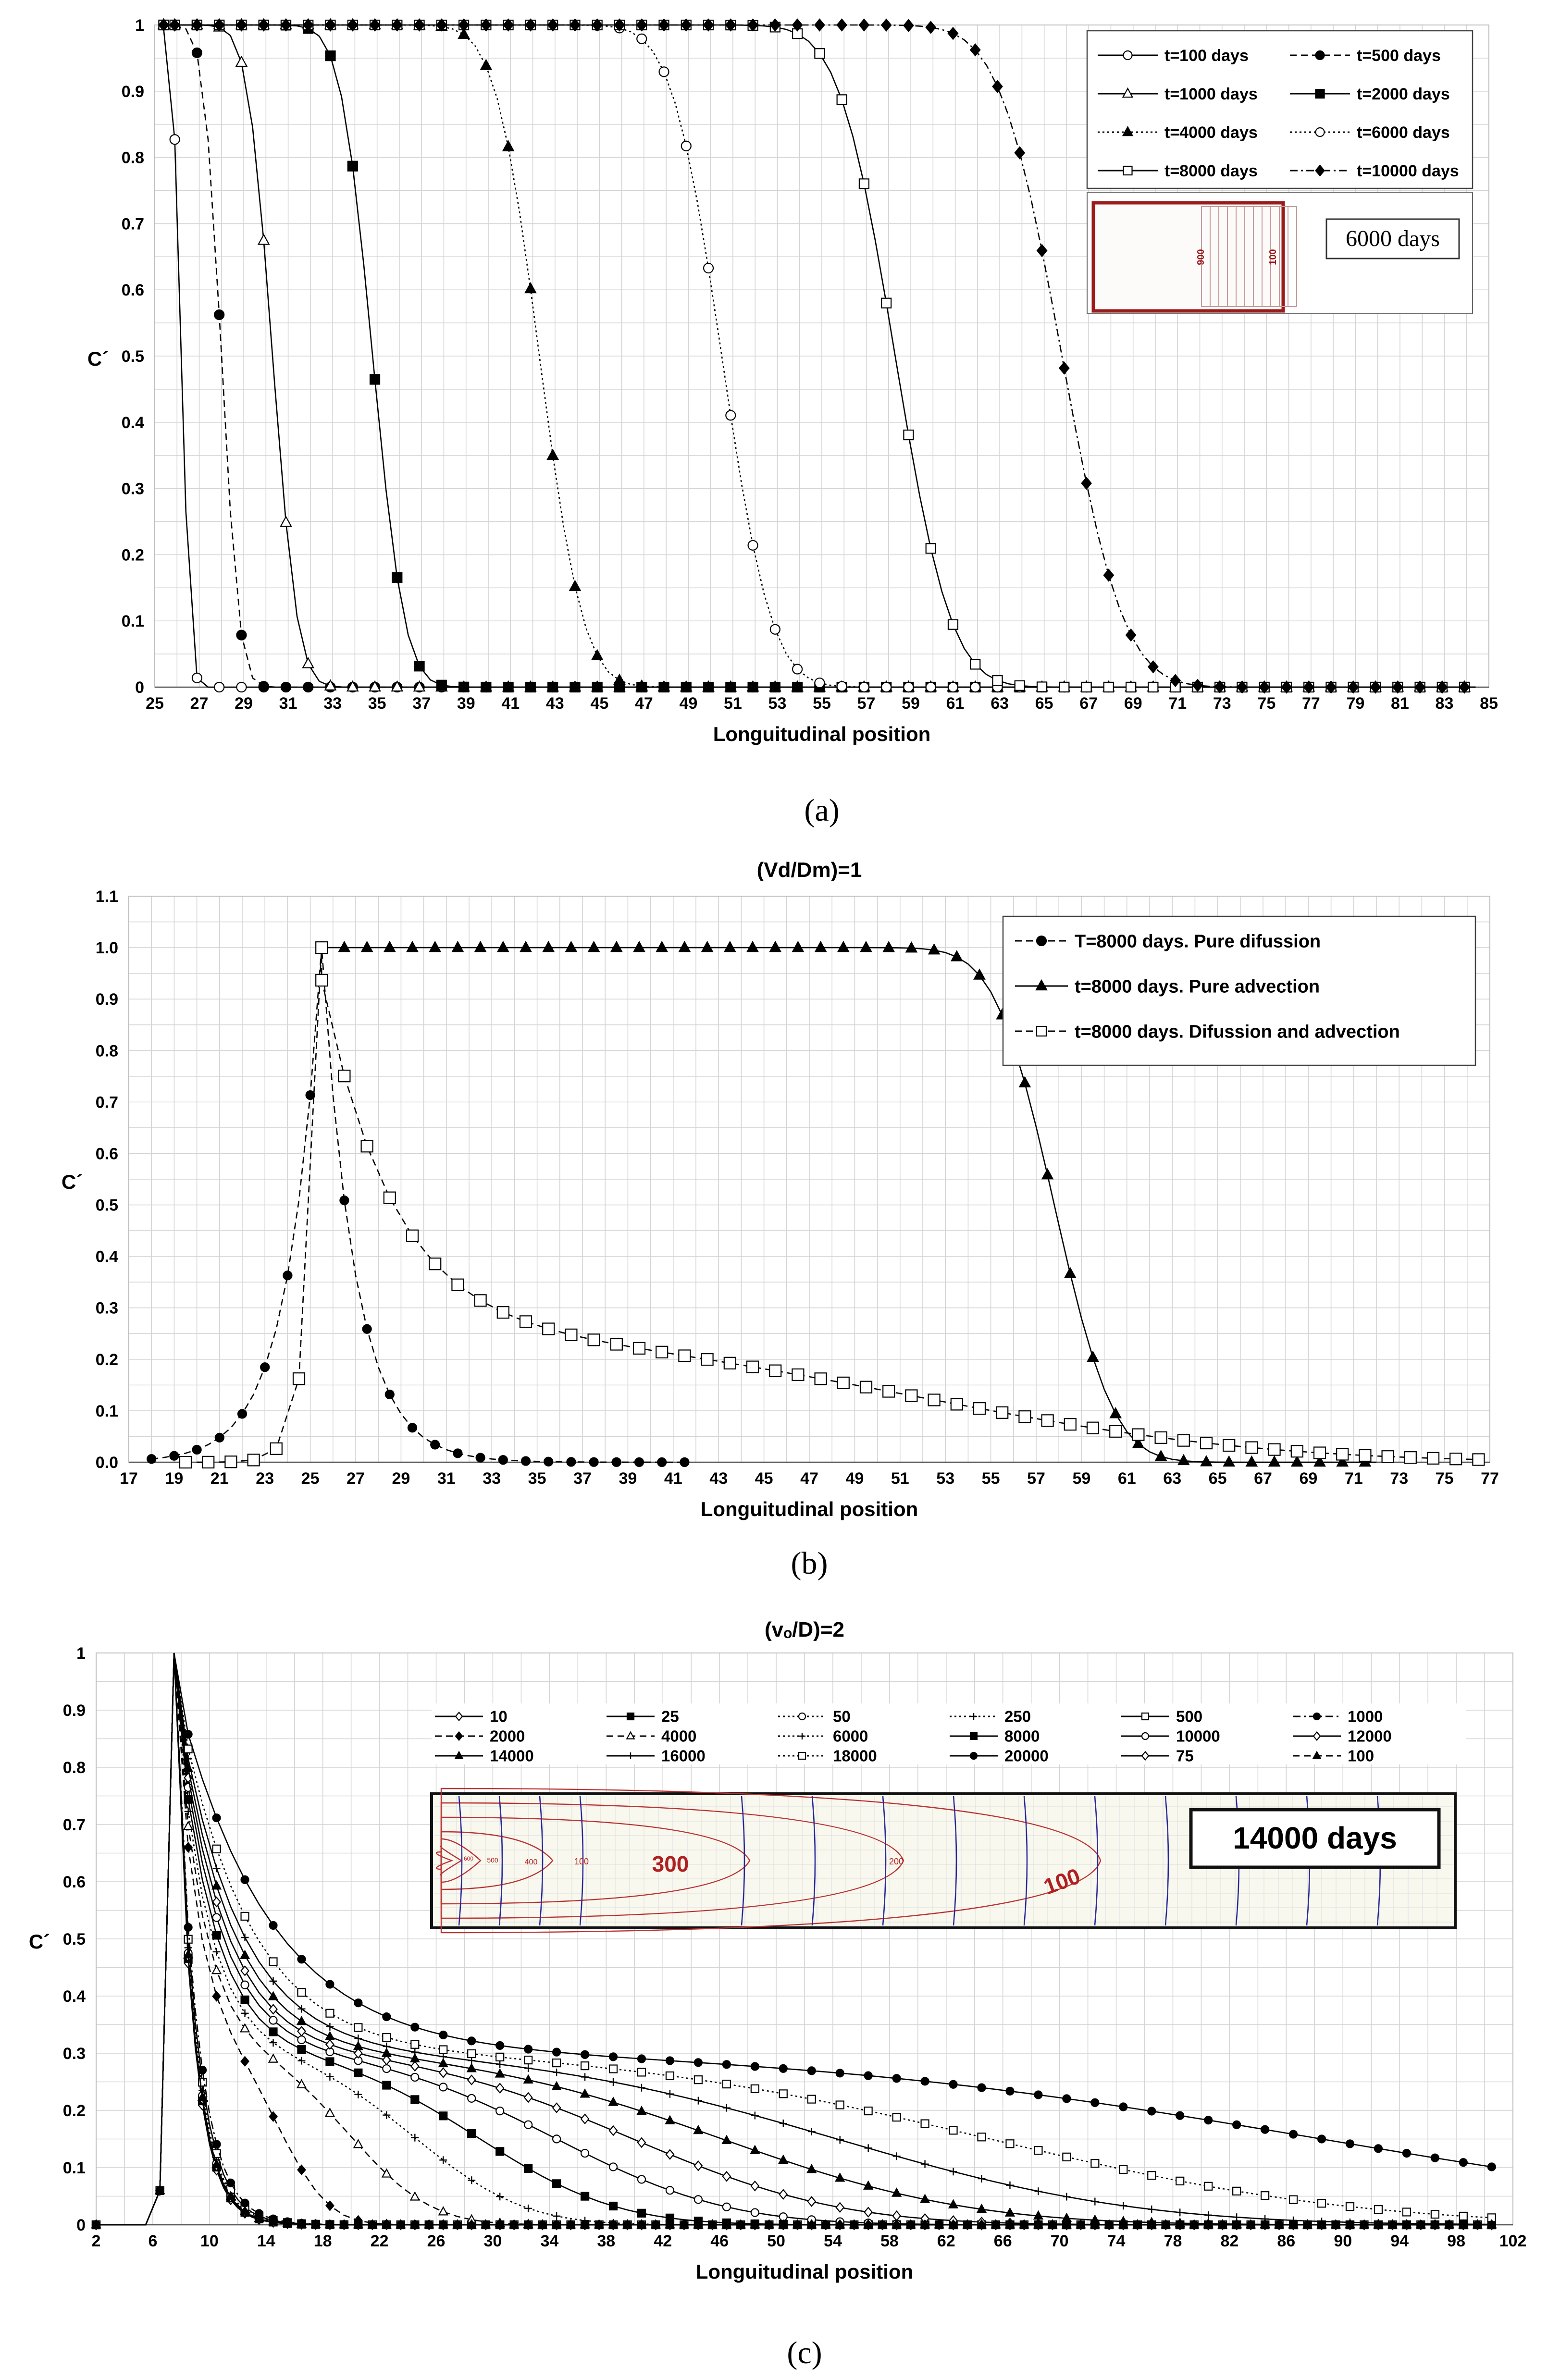 The width and height of the screenshot is (1548, 2380). I want to click on x-tick-label: 49, so click(688, 704).